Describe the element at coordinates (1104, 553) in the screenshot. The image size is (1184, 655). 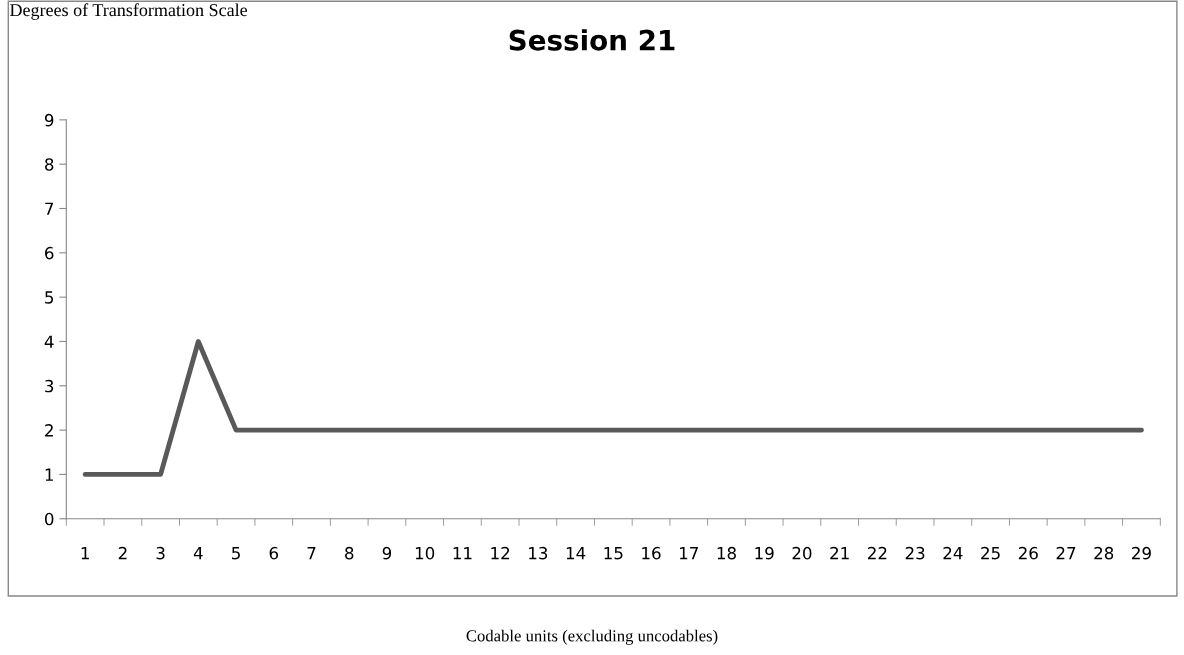
I see `x-tick-label: 28` at that location.